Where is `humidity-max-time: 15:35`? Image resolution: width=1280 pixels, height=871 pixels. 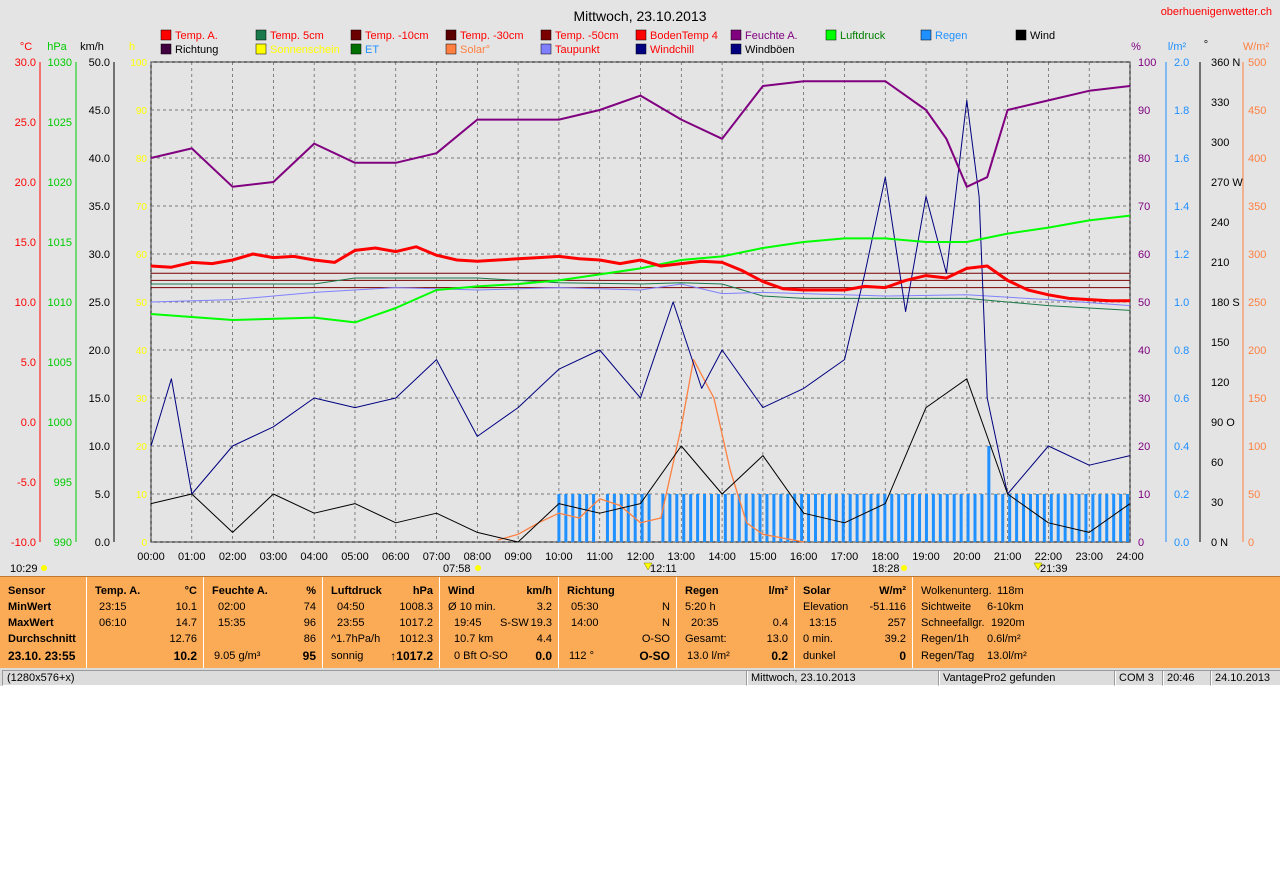 humidity-max-time: 15:35 is located at coordinates (232, 623).